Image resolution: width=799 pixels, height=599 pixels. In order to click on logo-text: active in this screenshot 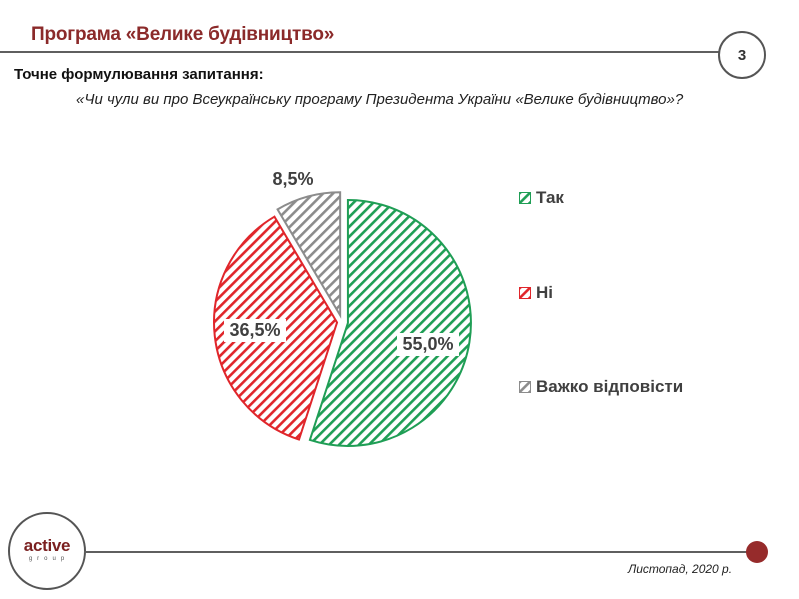, I will do `click(47, 545)`.